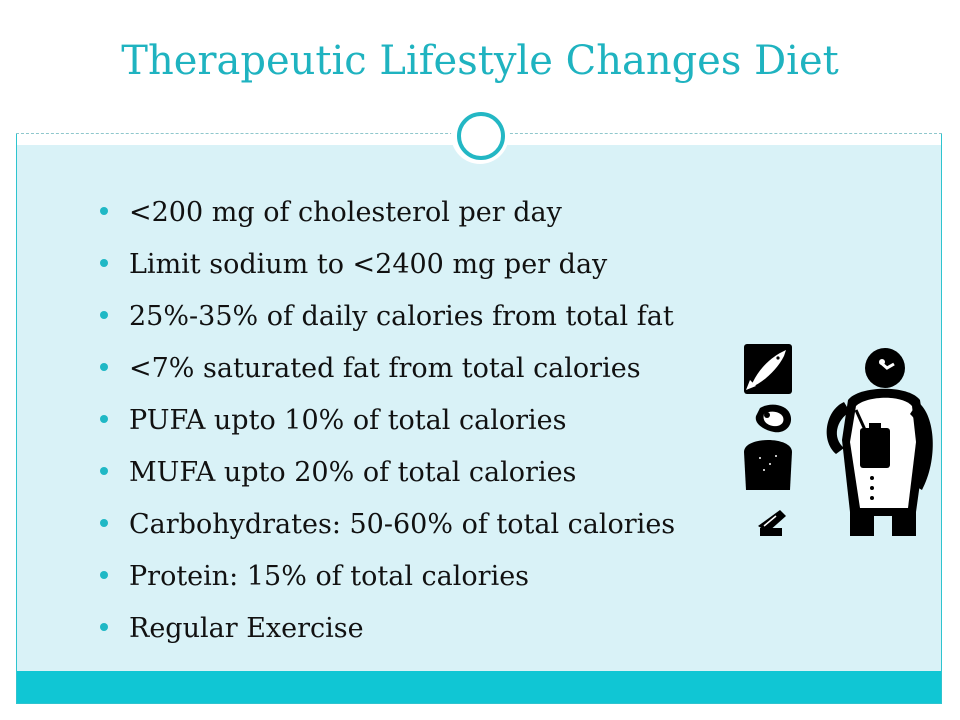  Describe the element at coordinates (401, 316) in the screenshot. I see `bullet-text: 25%-35% of daily calories from total fat` at that location.